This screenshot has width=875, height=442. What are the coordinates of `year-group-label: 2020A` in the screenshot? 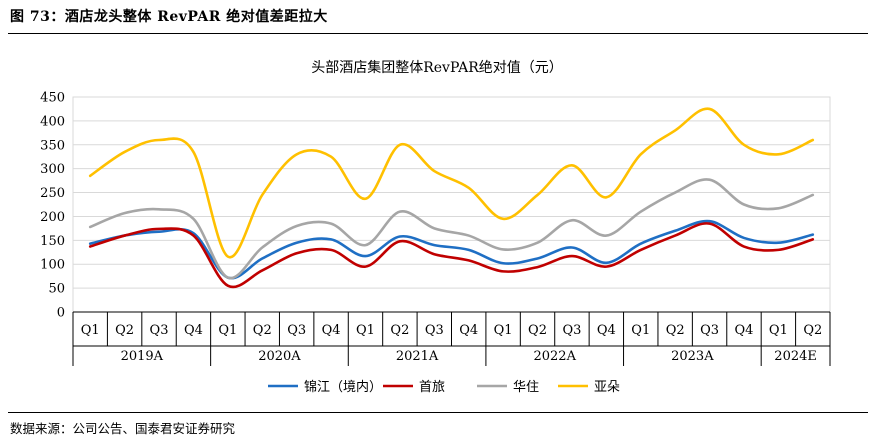 It's located at (279, 356).